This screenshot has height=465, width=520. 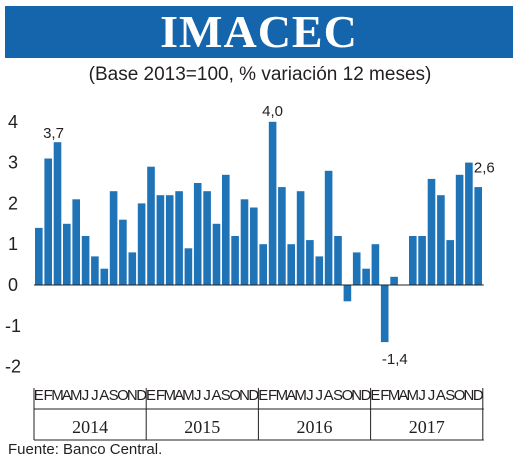 What do you see at coordinates (13, 122) in the screenshot?
I see `y-tick-label: 4` at bounding box center [13, 122].